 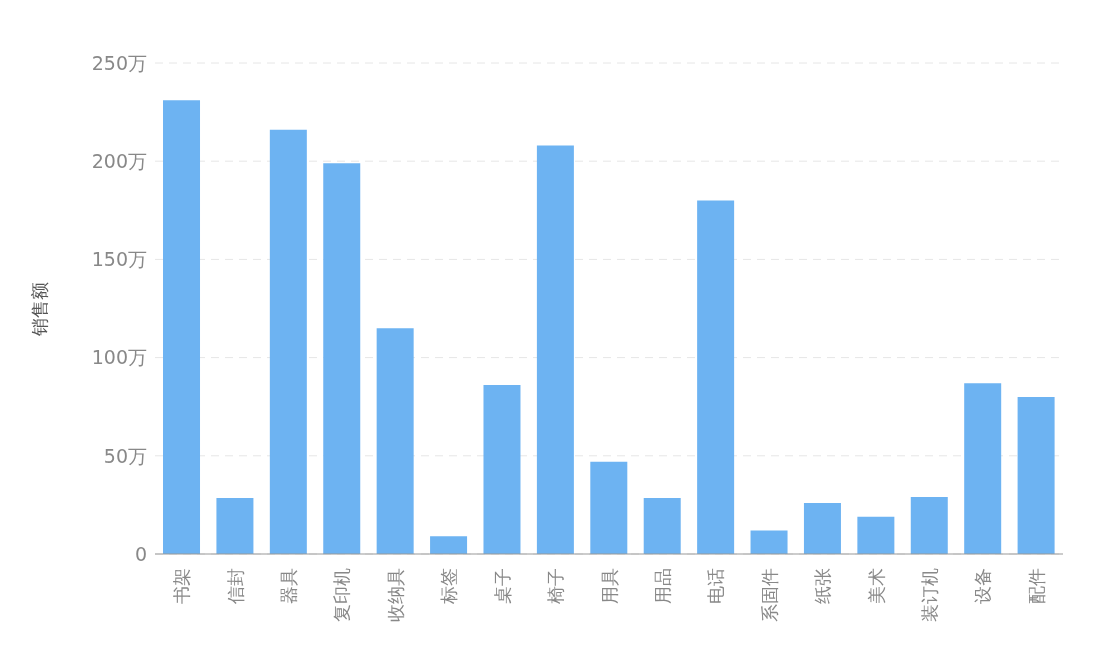 What do you see at coordinates (342, 595) in the screenshot?
I see `x-tick-label: 复印机` at bounding box center [342, 595].